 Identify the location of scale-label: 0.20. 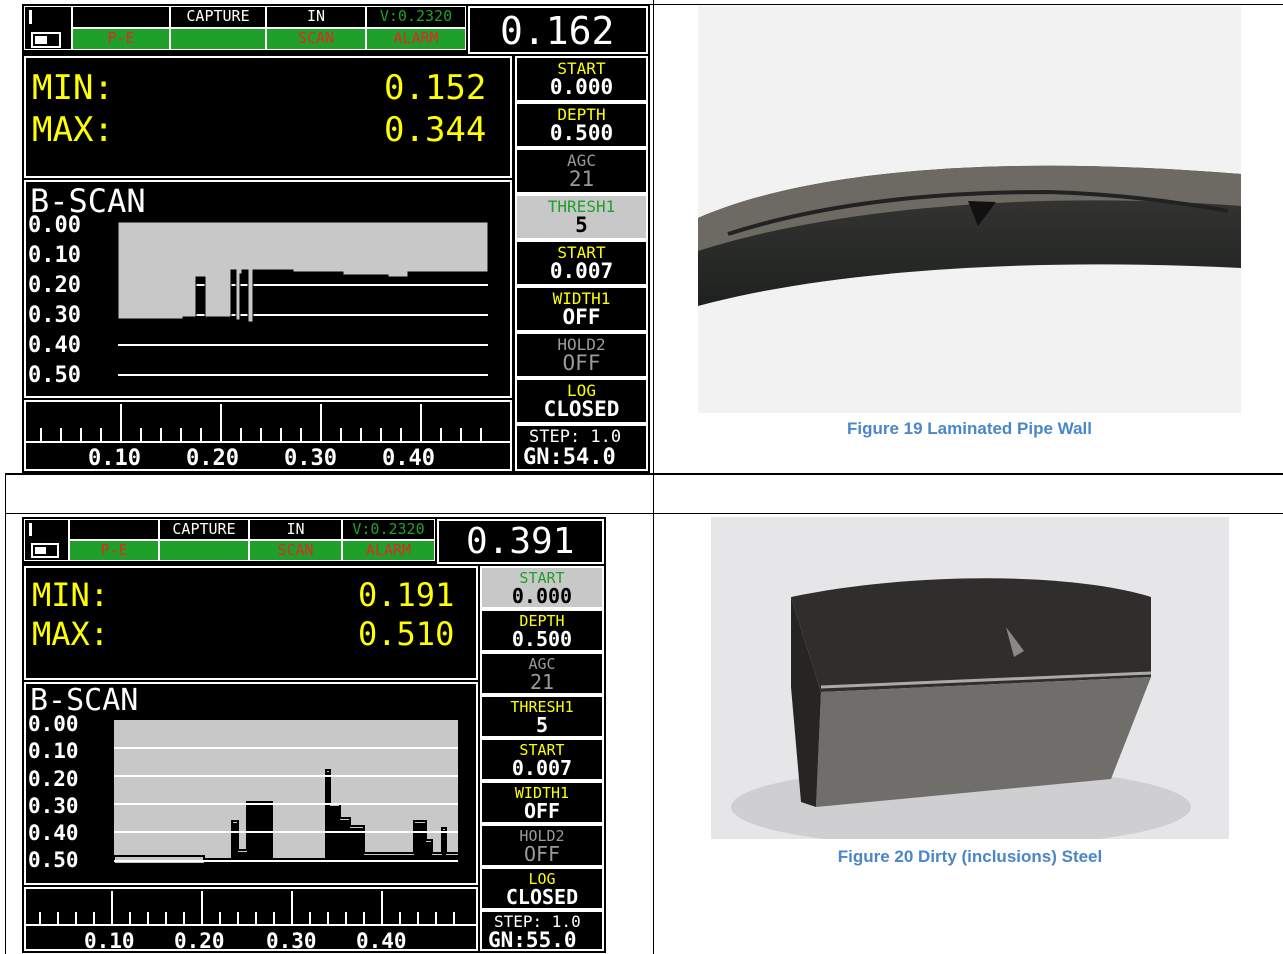
(212, 458).